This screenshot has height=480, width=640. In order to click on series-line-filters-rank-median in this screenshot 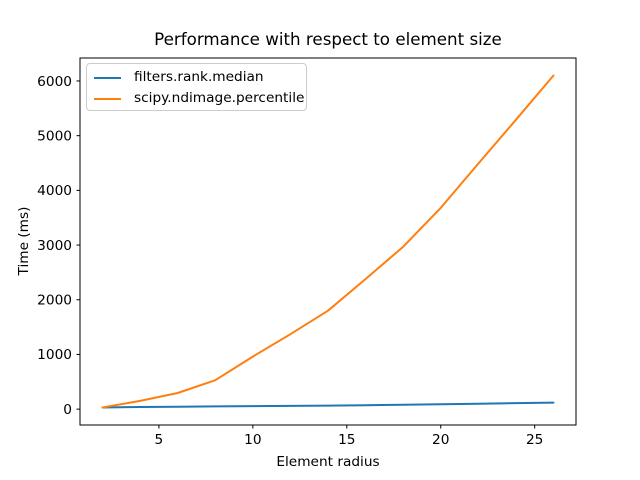, I will do `click(328, 405)`.